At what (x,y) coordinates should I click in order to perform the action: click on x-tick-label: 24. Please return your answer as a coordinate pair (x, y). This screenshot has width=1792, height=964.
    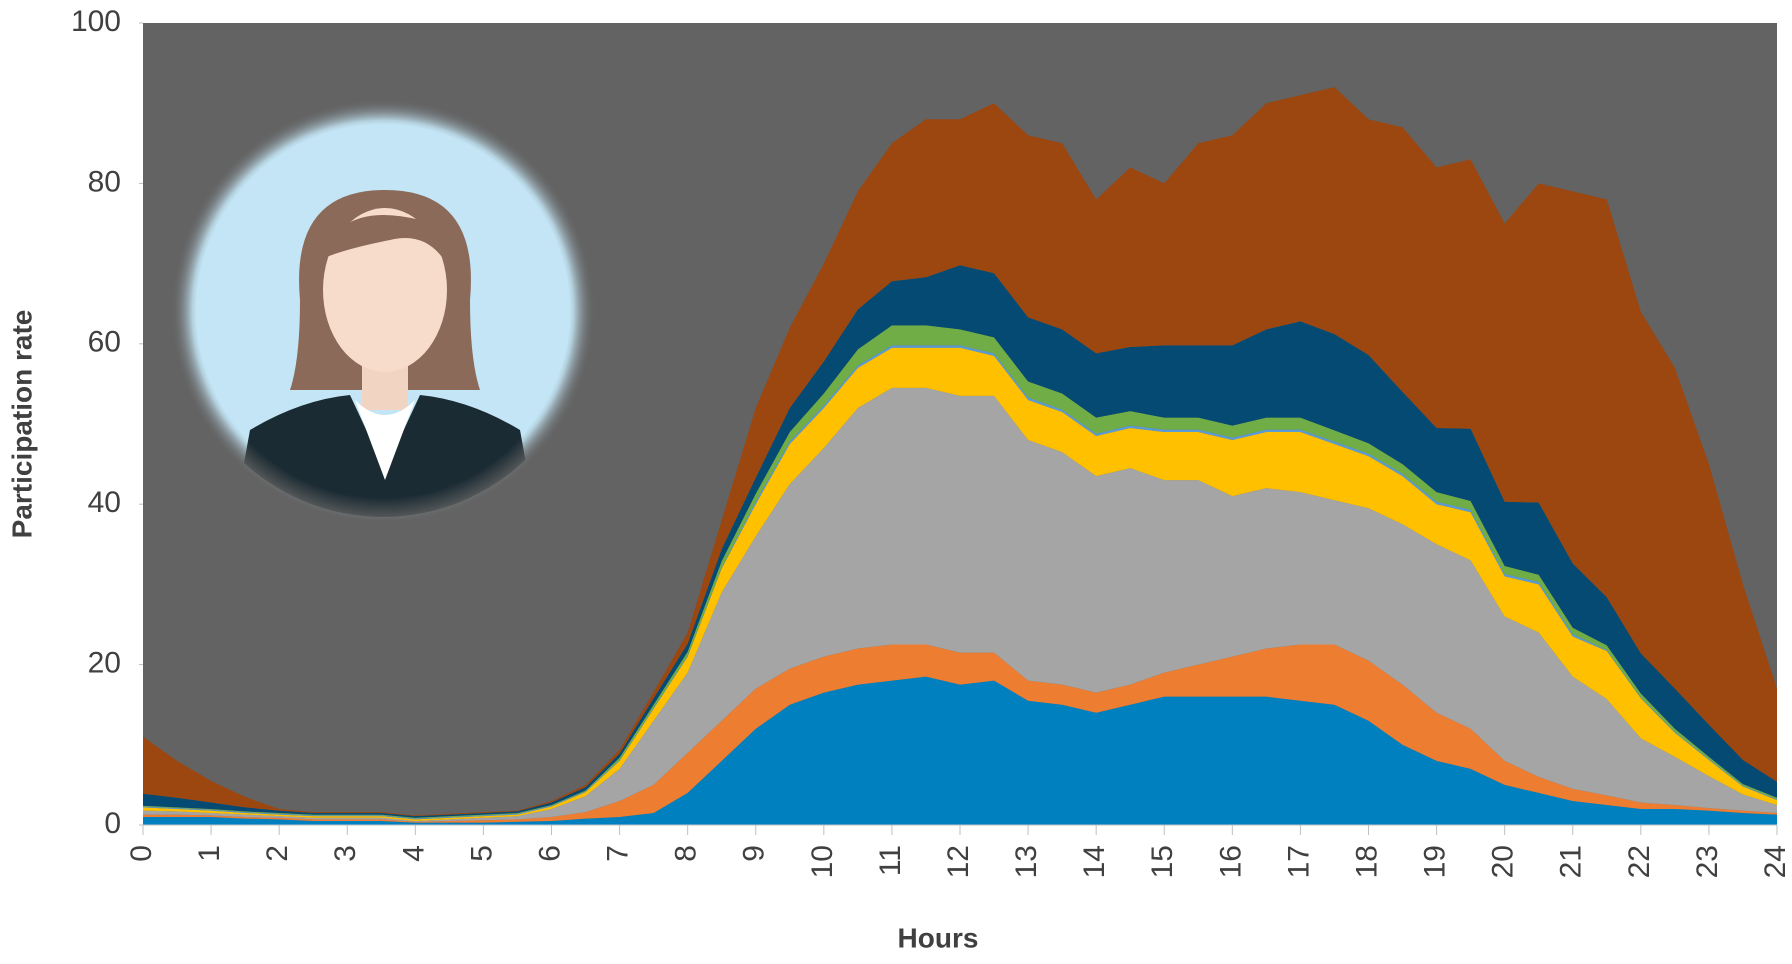
    Looking at the image, I should click on (1775, 861).